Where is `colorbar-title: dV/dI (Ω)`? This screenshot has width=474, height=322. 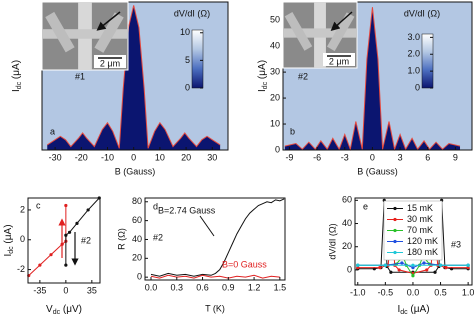 colorbar-title: dV/dI (Ω) is located at coordinates (422, 13).